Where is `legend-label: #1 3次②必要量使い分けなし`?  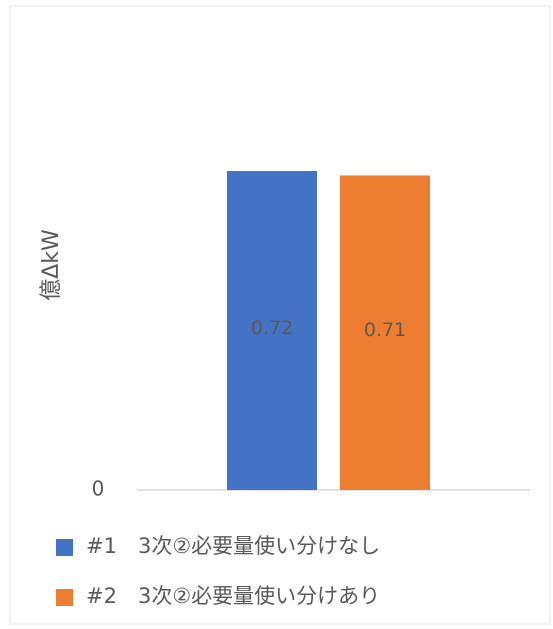
legend-label: #1 3次②必要量使い分けなし is located at coordinates (233, 546).